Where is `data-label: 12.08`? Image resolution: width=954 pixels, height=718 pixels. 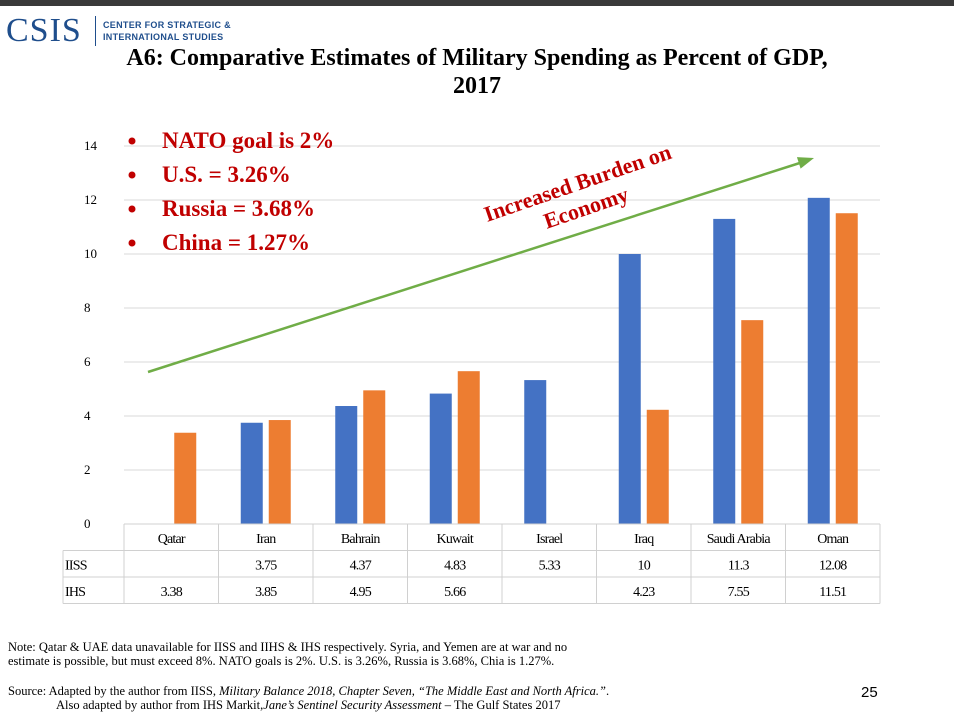
data-label: 12.08 is located at coordinates (833, 566).